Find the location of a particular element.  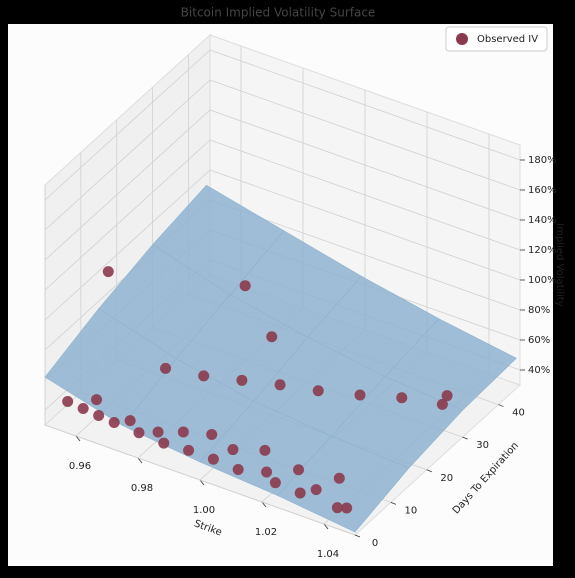

z-tick-label: 160% is located at coordinates (542, 190).